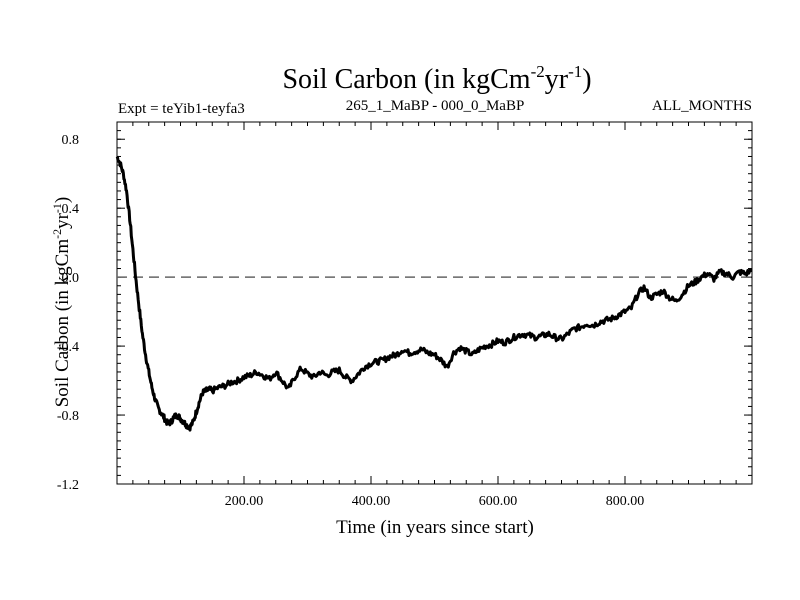 The image size is (800, 600). What do you see at coordinates (71, 209) in the screenshot?
I see `y-tick-label: 0.4` at bounding box center [71, 209].